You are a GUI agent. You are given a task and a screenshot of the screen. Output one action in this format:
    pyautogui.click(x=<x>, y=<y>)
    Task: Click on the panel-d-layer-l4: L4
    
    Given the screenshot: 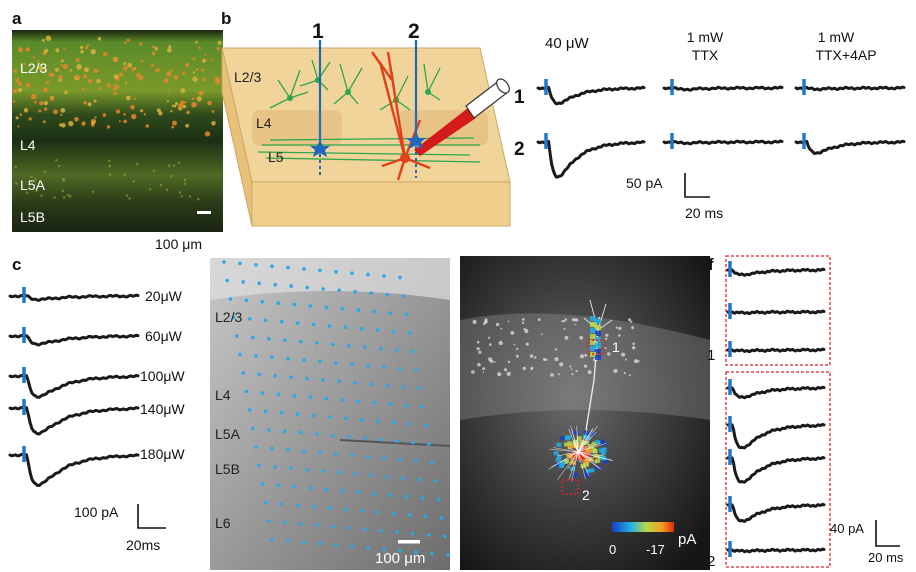 What is the action you would take?
    pyautogui.click(x=223, y=395)
    